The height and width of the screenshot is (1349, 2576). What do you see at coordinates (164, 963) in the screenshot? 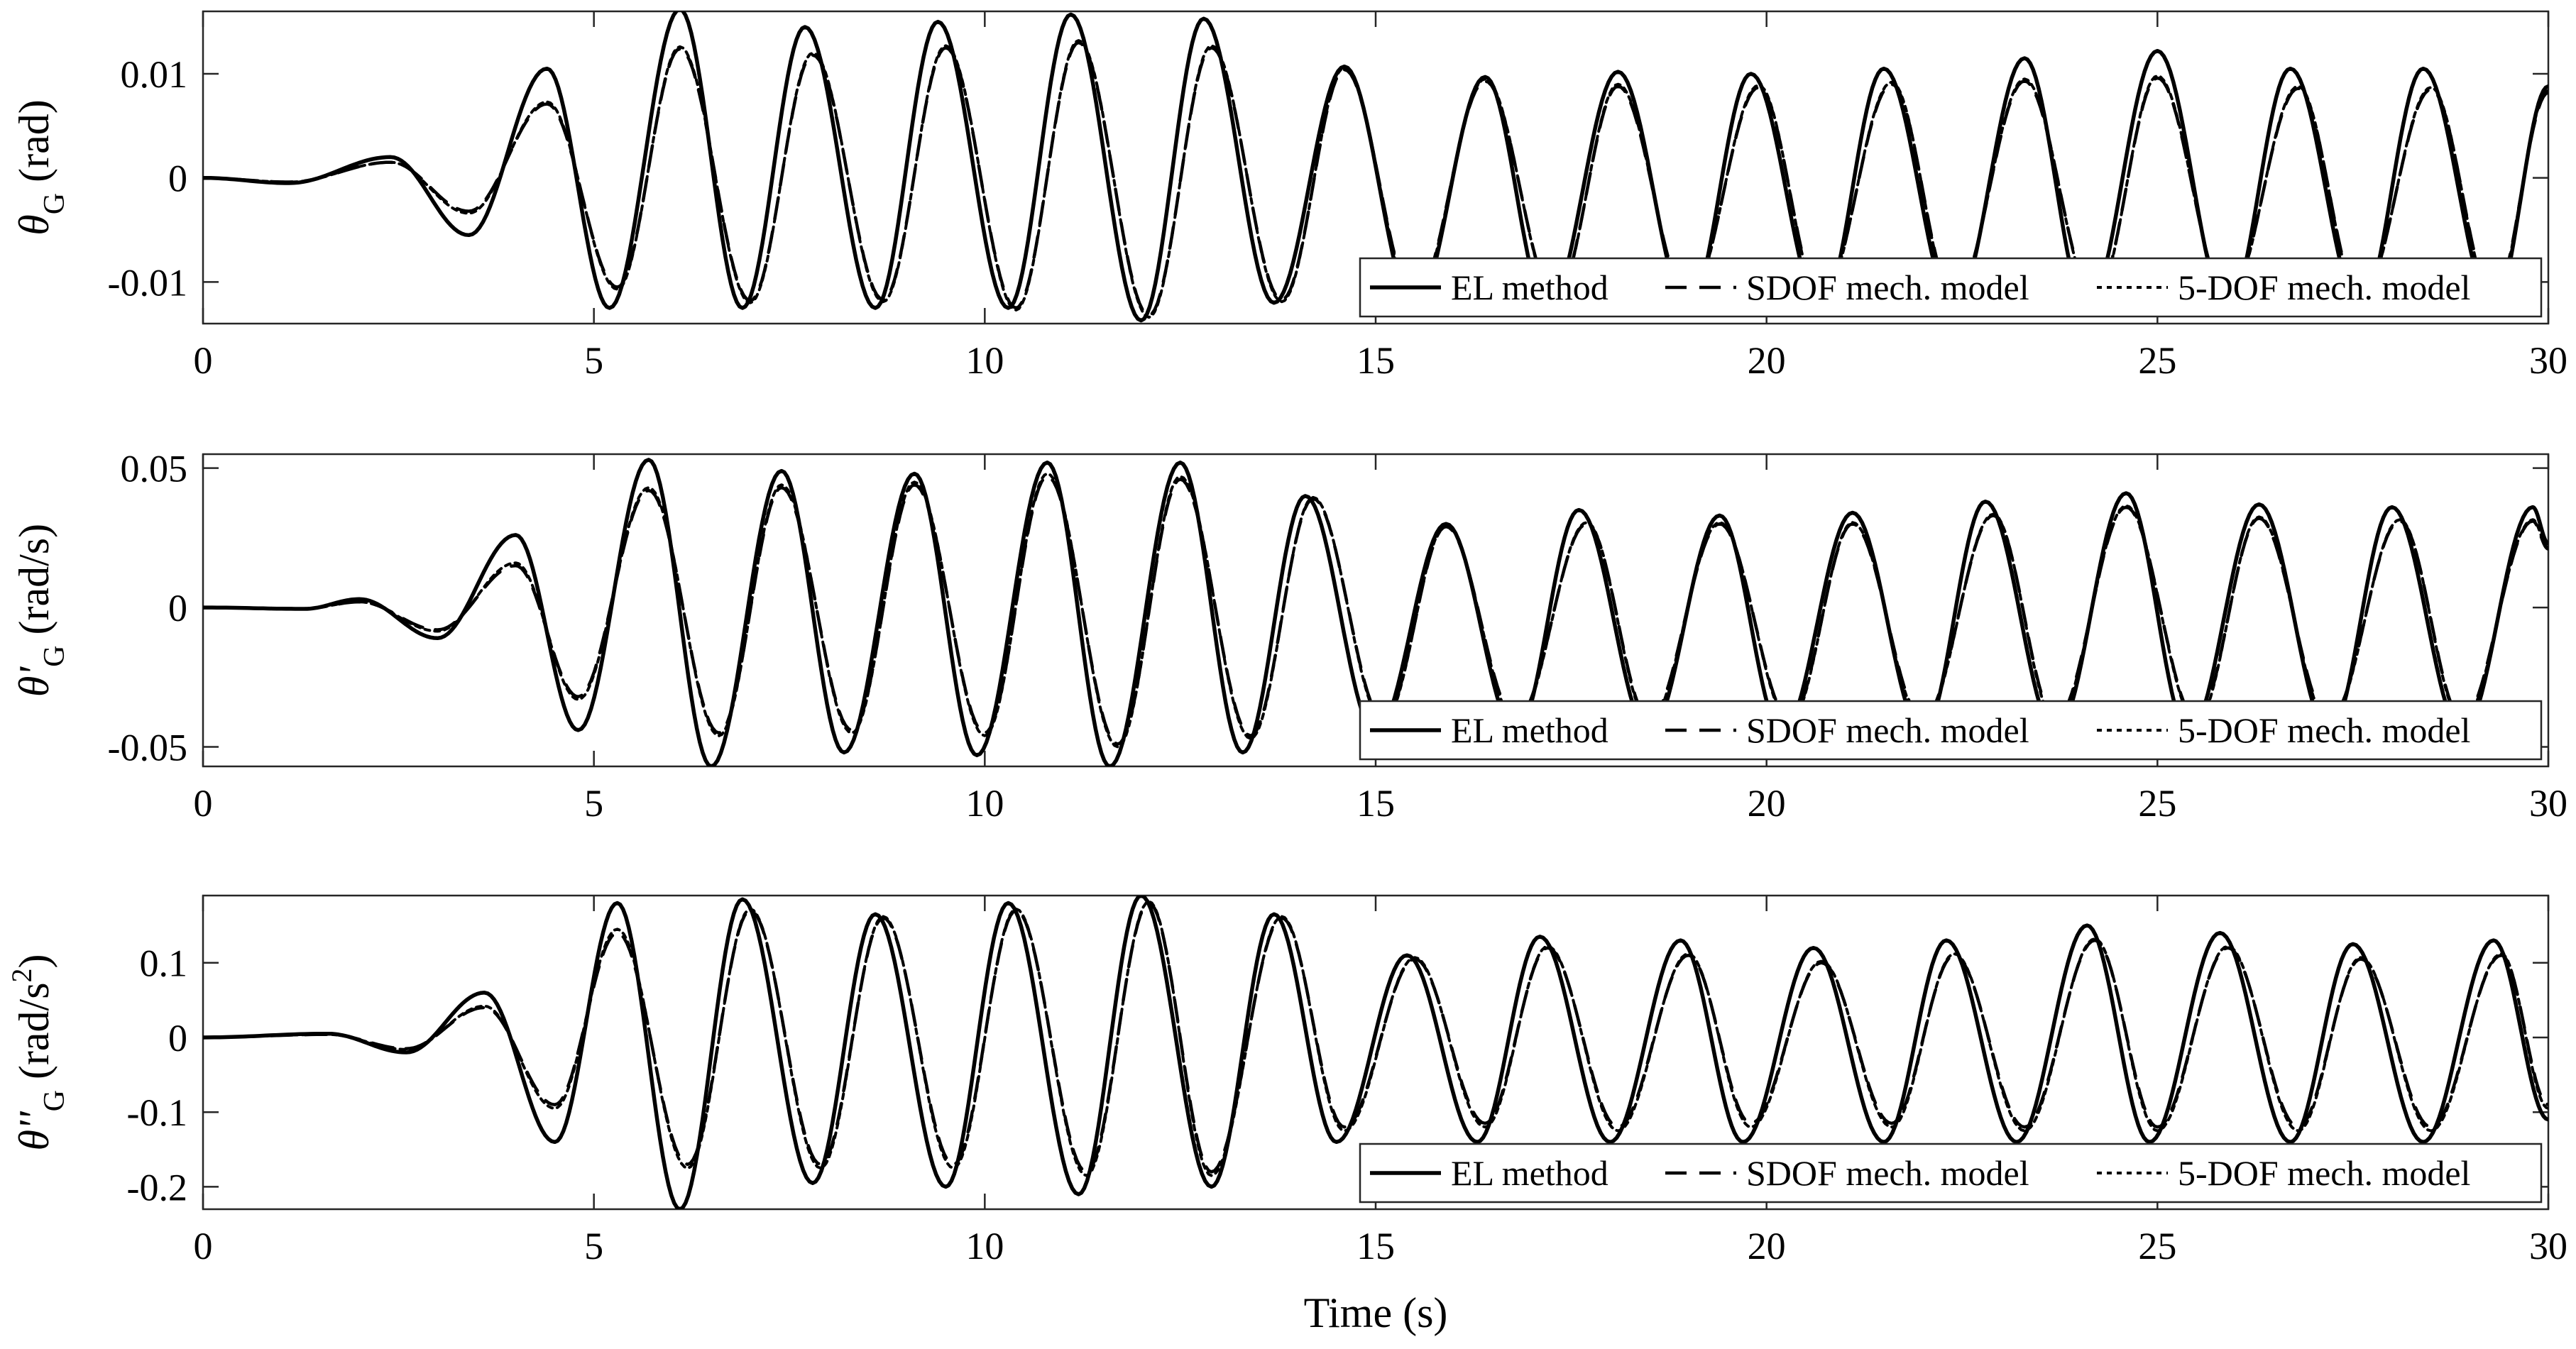
I see `y-tick-label: 0.1` at bounding box center [164, 963].